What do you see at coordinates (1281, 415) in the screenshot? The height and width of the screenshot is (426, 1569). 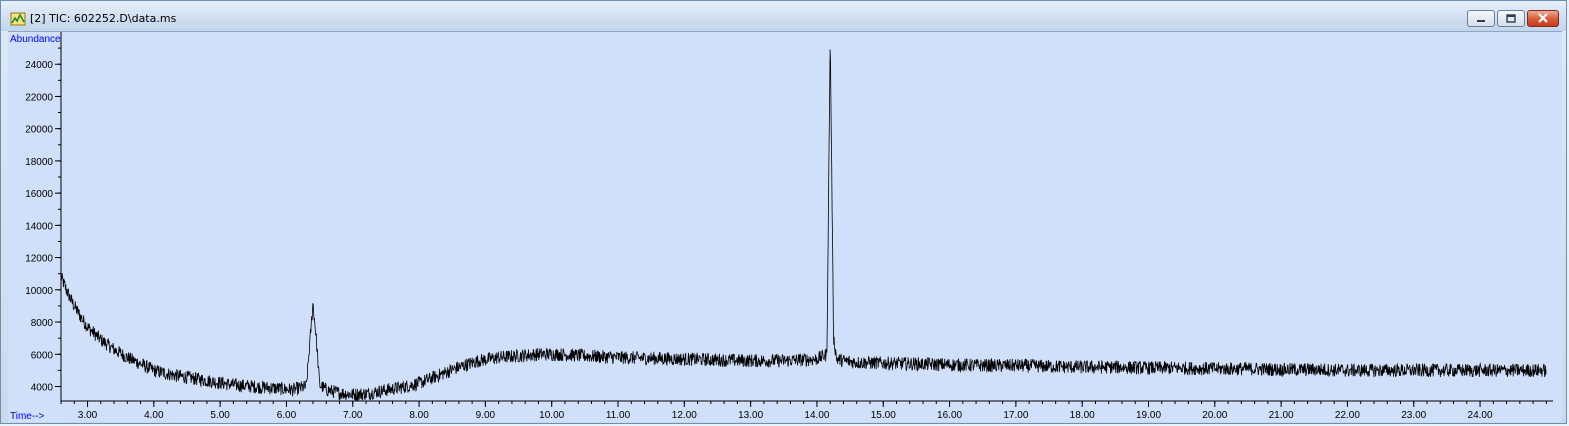 I see `x-tick-label: 21.00` at bounding box center [1281, 415].